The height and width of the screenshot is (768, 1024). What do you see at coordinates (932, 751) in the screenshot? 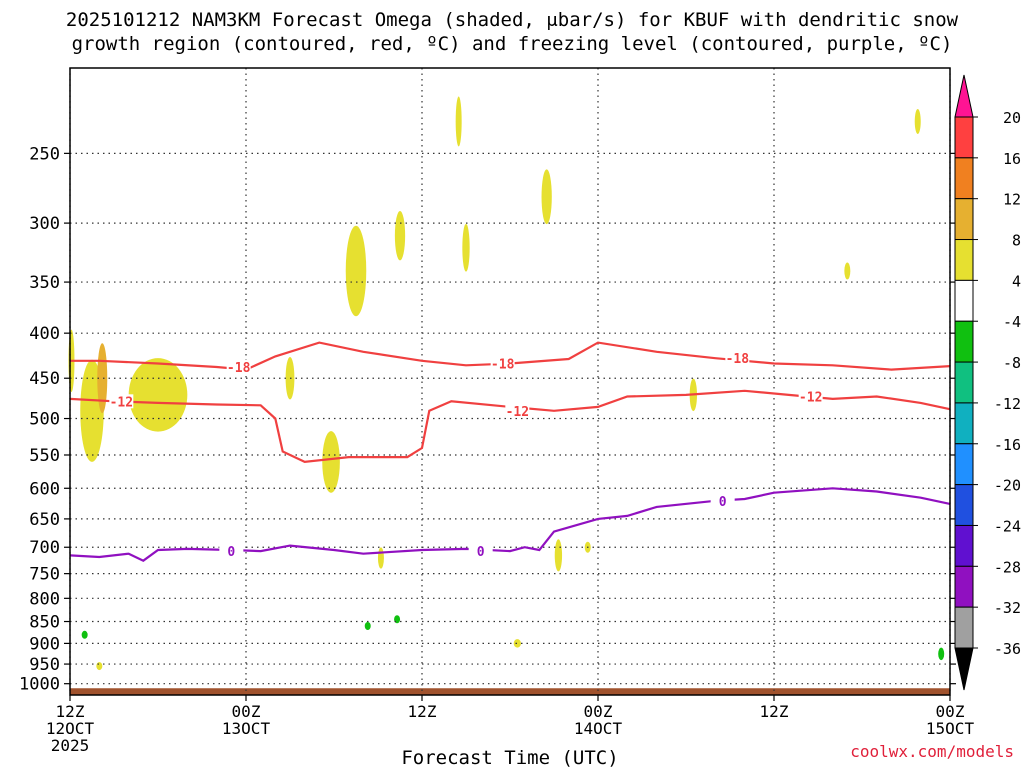
I see `credit-text: coolwx.com/models` at bounding box center [932, 751].